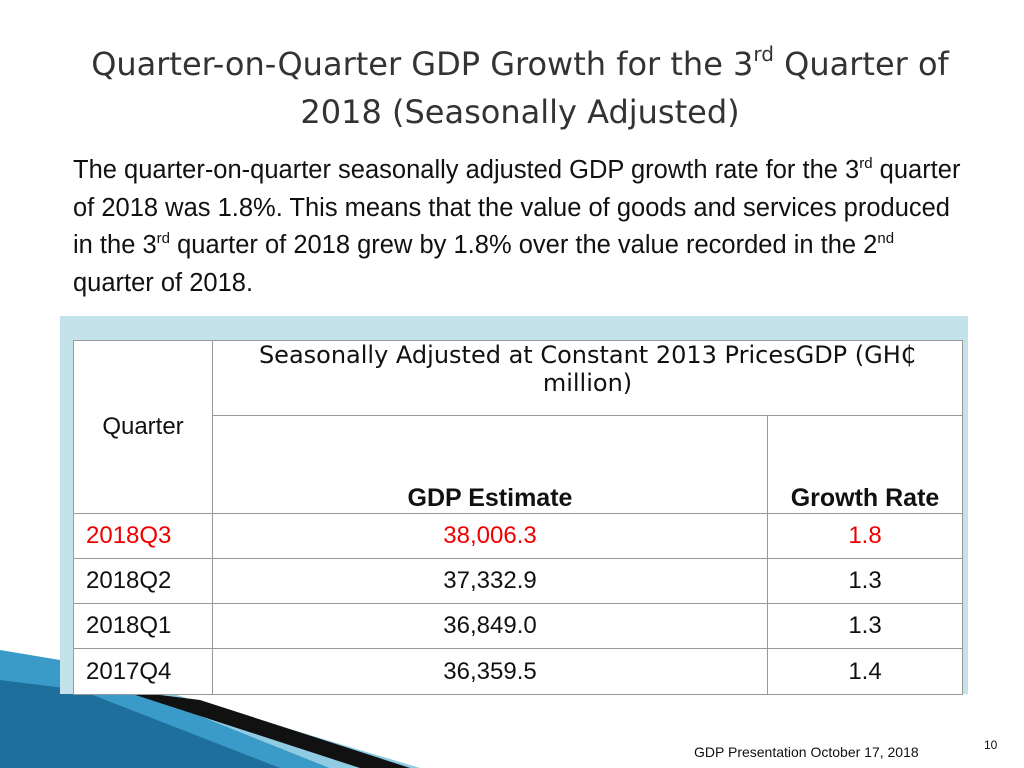 The width and height of the screenshot is (1024, 768). I want to click on table-row: 2018Q2 37,332.9 1.3, so click(518, 581).